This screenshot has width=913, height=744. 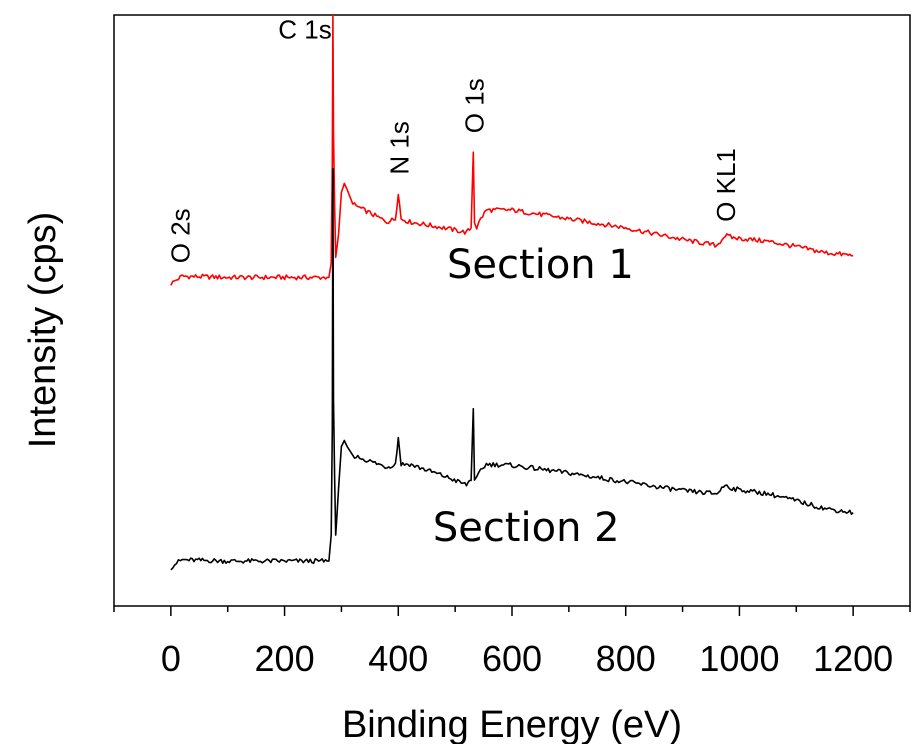 I want to click on peak-label: N 1s, so click(x=399, y=147).